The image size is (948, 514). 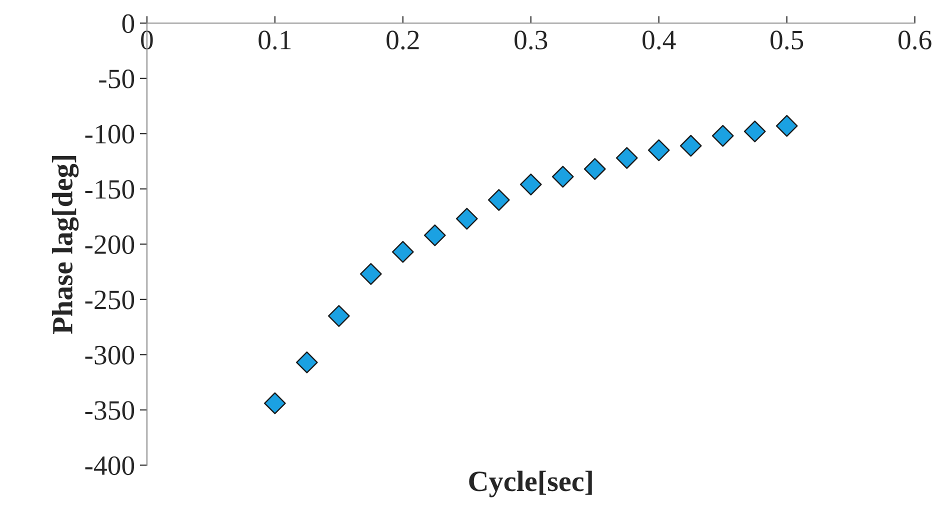 What do you see at coordinates (915, 40) in the screenshot?
I see `x-tick-label: 0.6` at bounding box center [915, 40].